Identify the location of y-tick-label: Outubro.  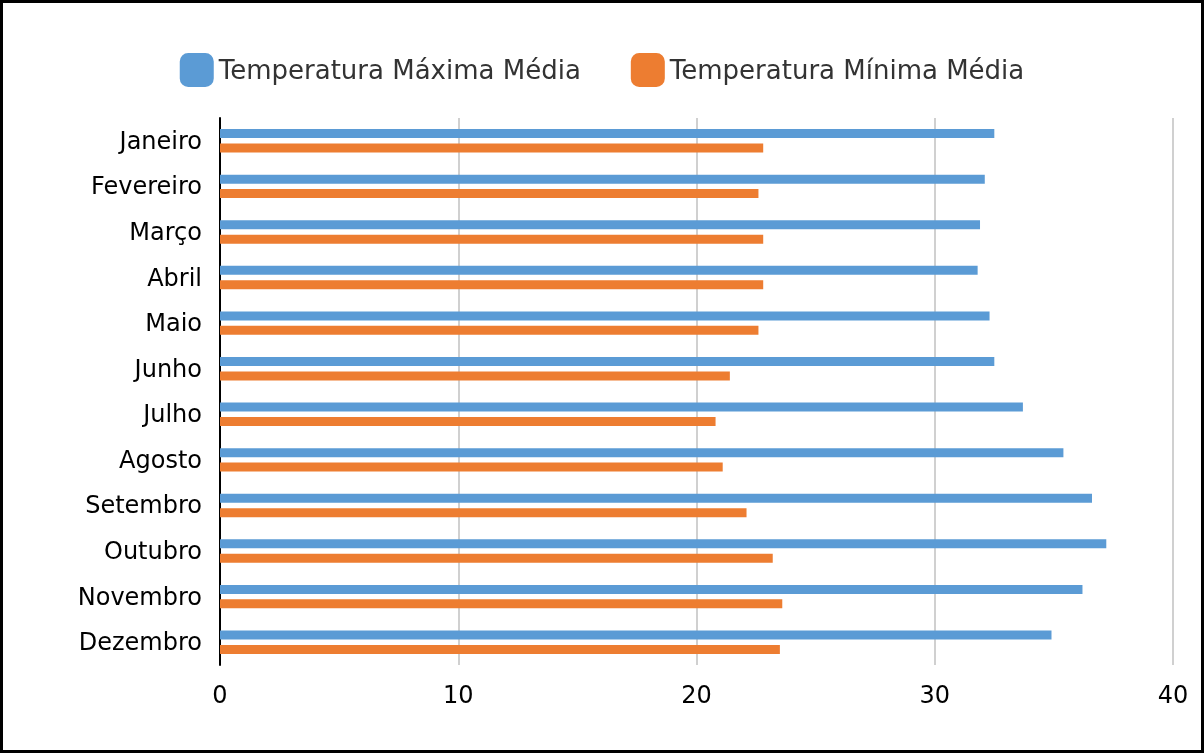
(153, 551).